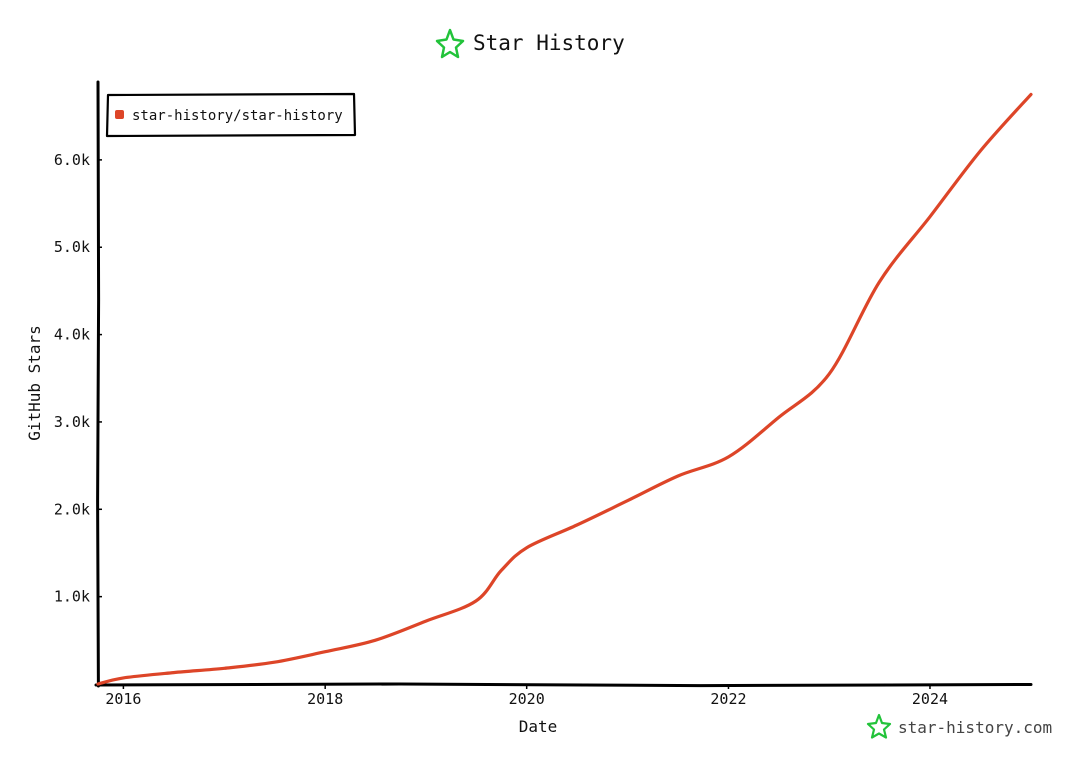 The width and height of the screenshot is (1080, 775). What do you see at coordinates (549, 43) in the screenshot?
I see `chart-title-text: Star History` at bounding box center [549, 43].